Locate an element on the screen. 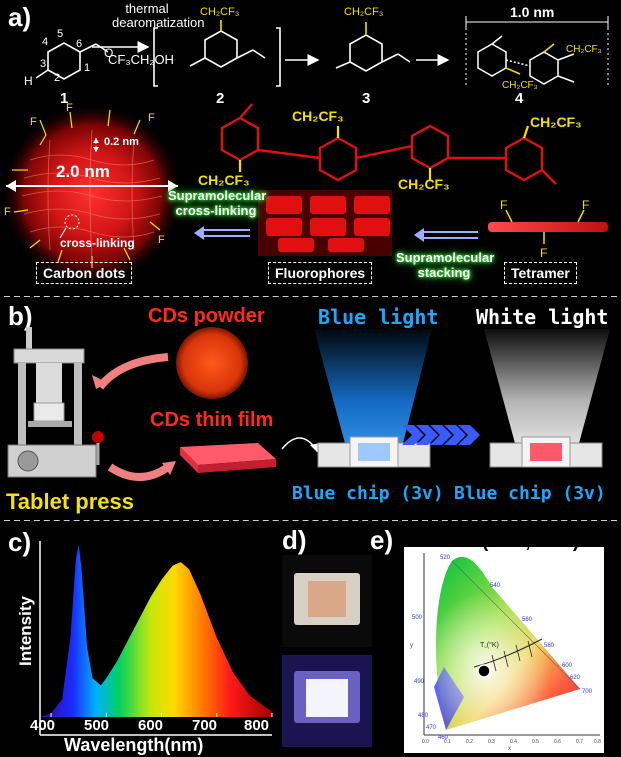  ring-number-1: 1 is located at coordinates (87, 68).